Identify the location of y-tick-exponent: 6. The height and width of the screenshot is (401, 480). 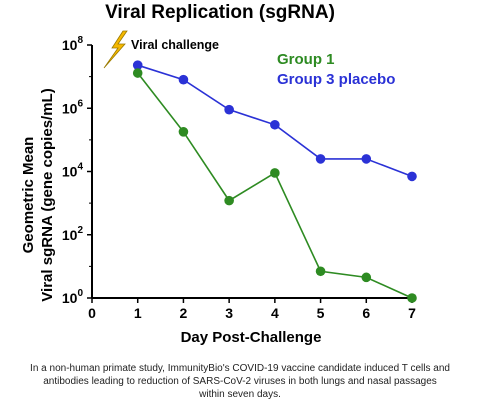
(80, 103).